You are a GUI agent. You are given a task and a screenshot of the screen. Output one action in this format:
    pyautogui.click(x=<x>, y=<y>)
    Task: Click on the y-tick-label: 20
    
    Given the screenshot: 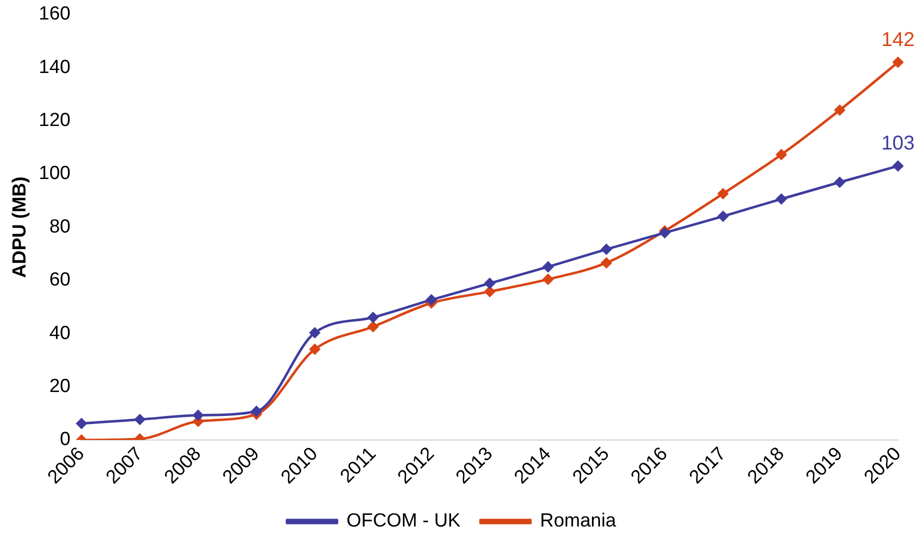 What is the action you would take?
    pyautogui.click(x=59, y=387)
    